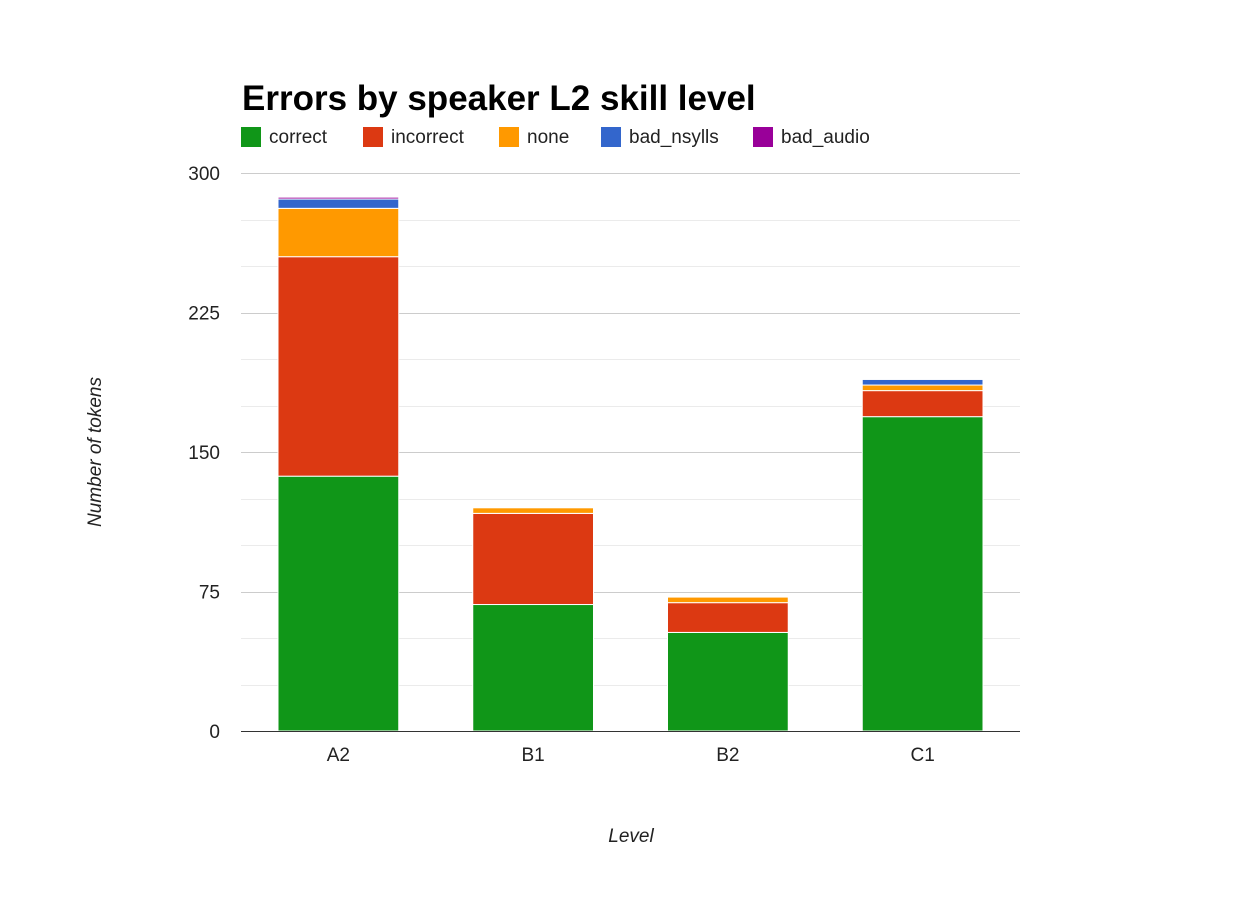 Image resolution: width=1260 pixels, height=910 pixels. I want to click on legend-label-bad_audio: bad_audio, so click(825, 137).